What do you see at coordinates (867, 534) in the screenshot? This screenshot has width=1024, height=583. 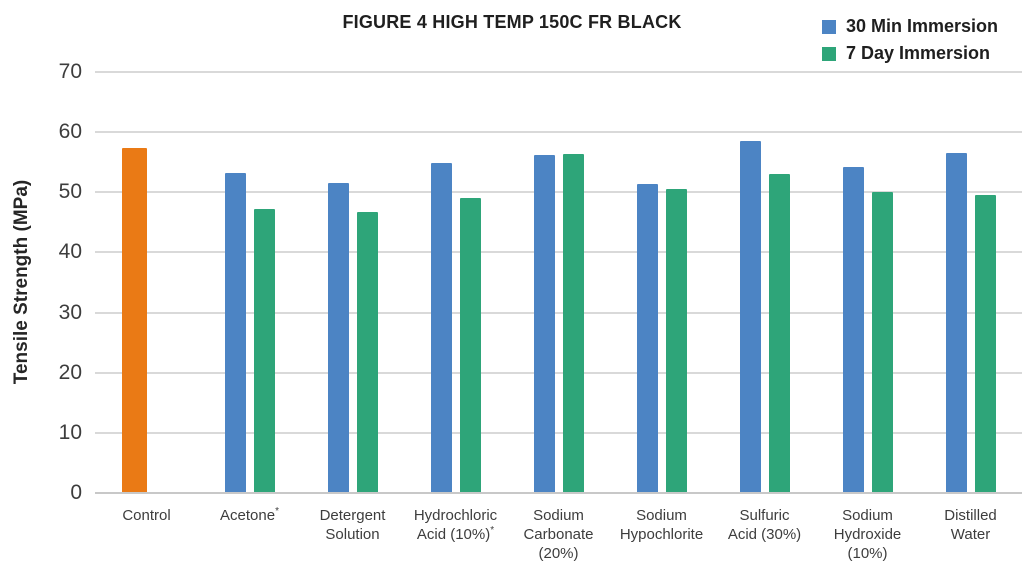 I see `x-label-sodium-hydroxide-10: Sodium Hydroxide (10%)` at bounding box center [867, 534].